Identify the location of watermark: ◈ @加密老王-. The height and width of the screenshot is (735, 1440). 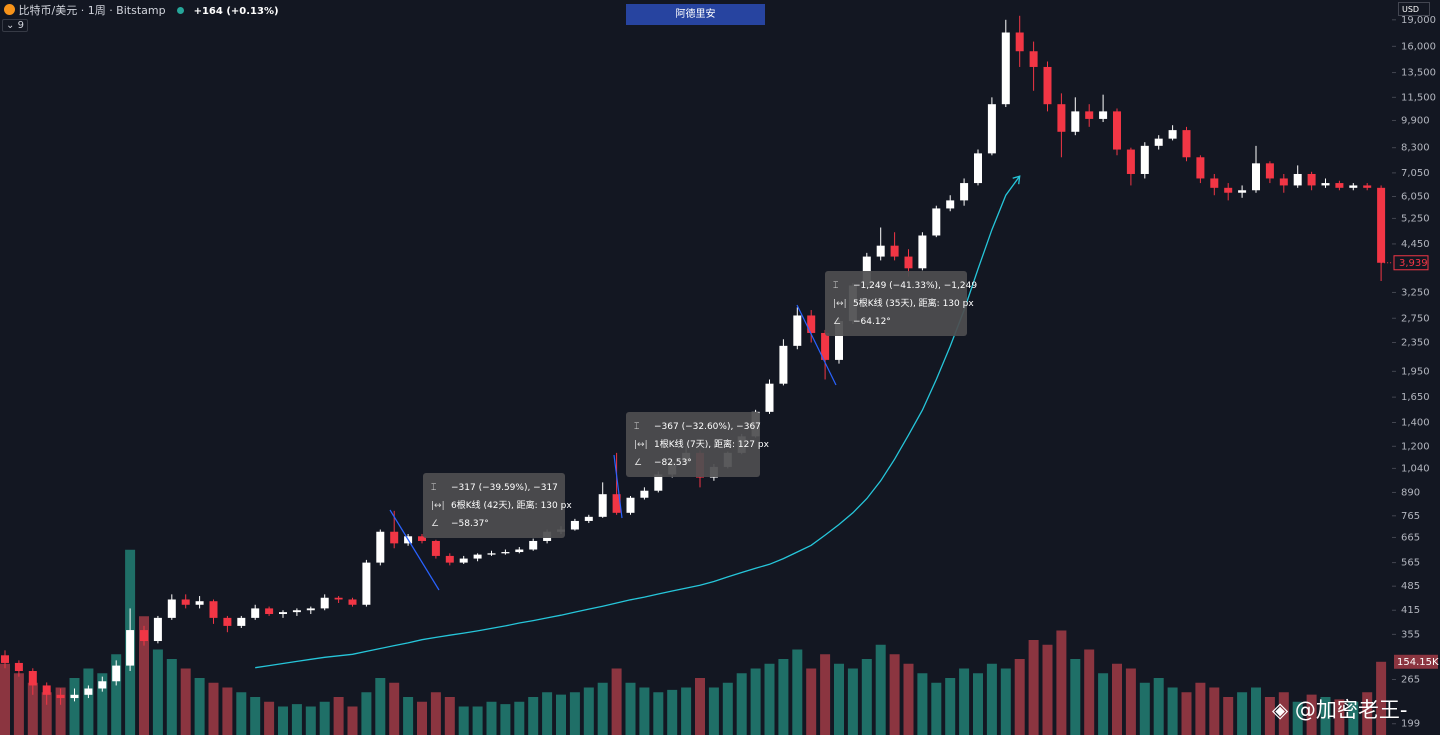
(1340, 710).